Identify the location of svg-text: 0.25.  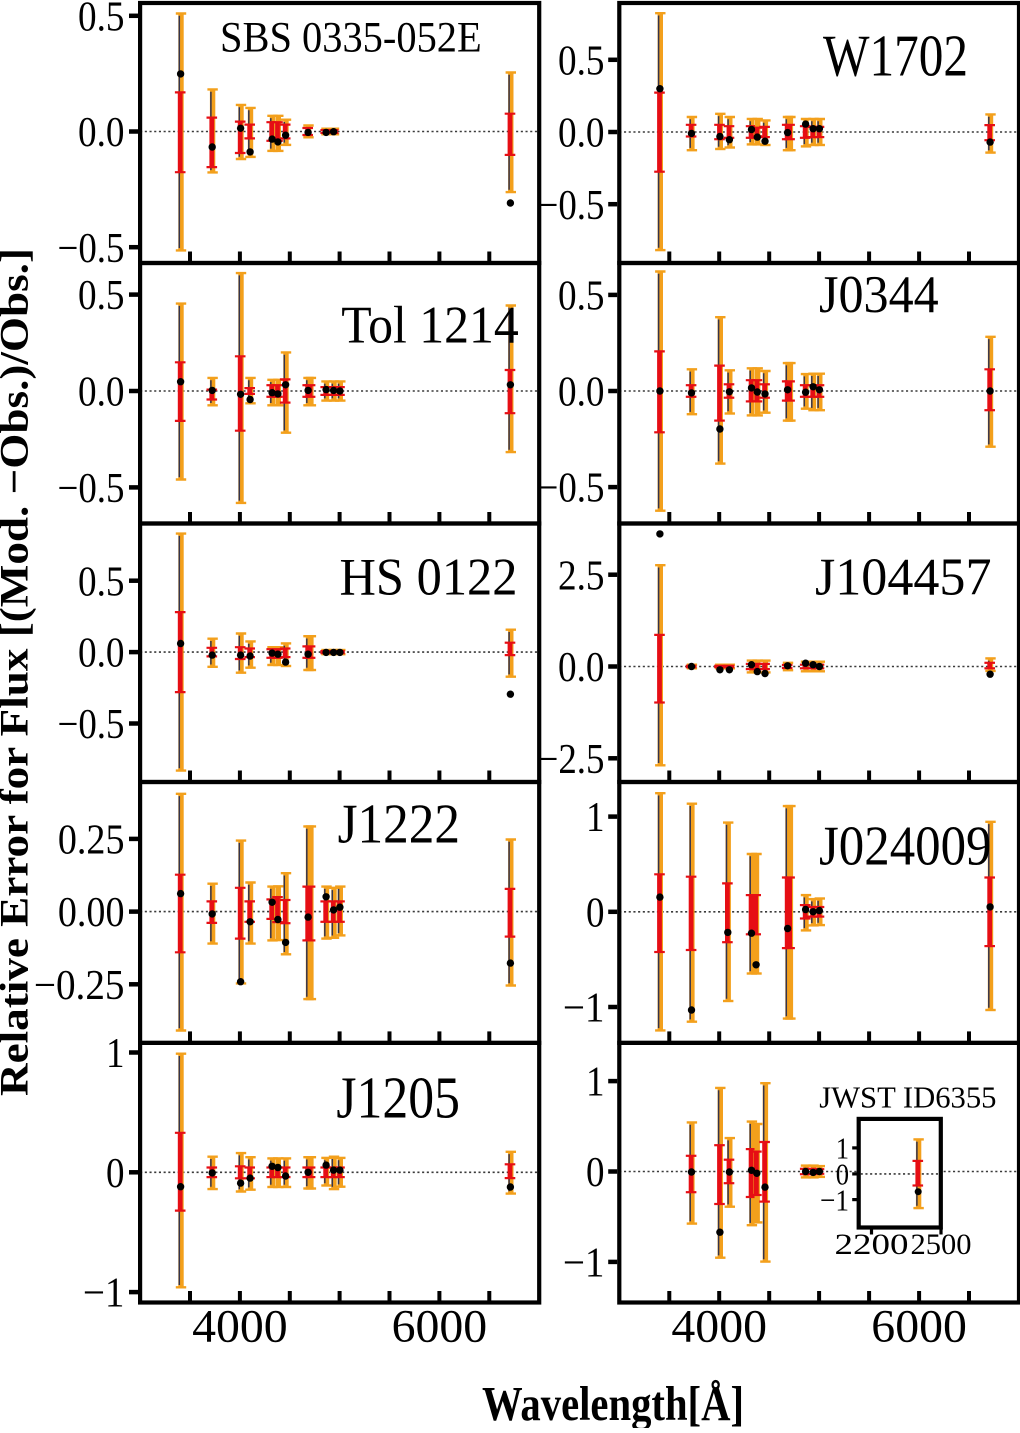
(91, 840).